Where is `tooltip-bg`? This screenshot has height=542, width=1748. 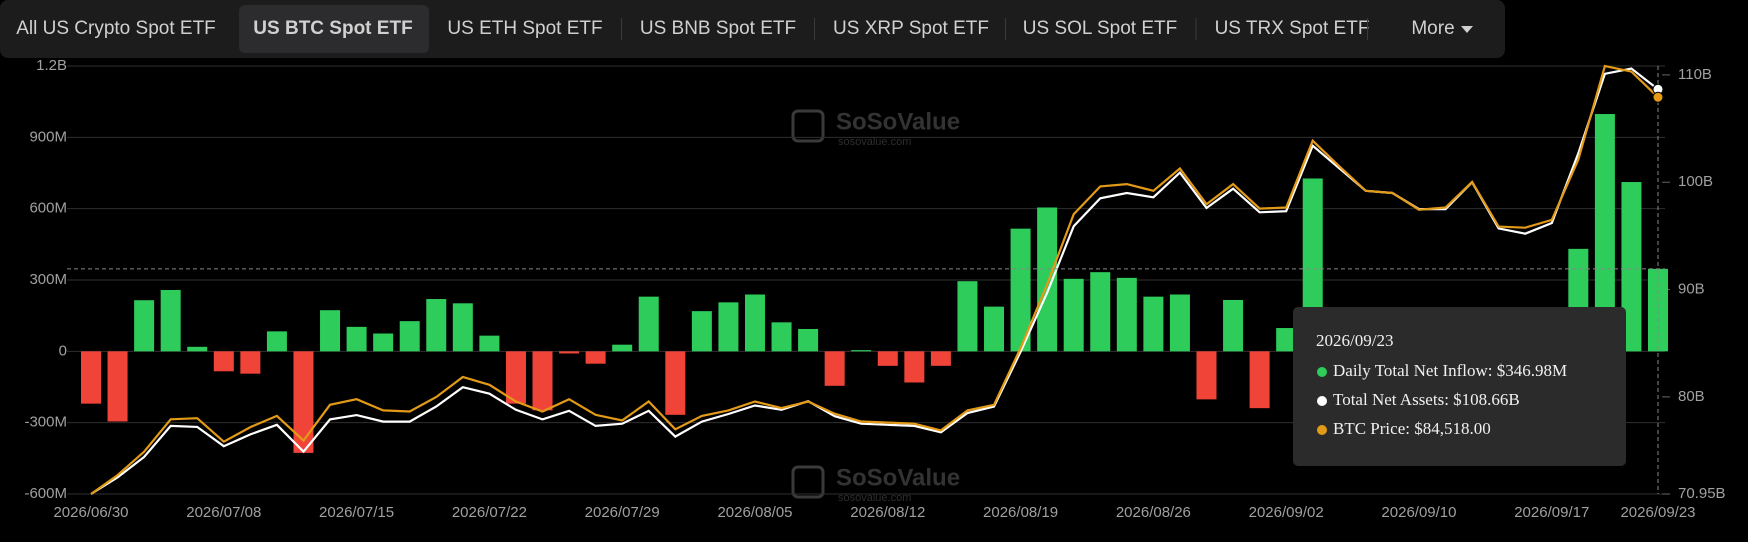
tooltip-bg is located at coordinates (1459, 386).